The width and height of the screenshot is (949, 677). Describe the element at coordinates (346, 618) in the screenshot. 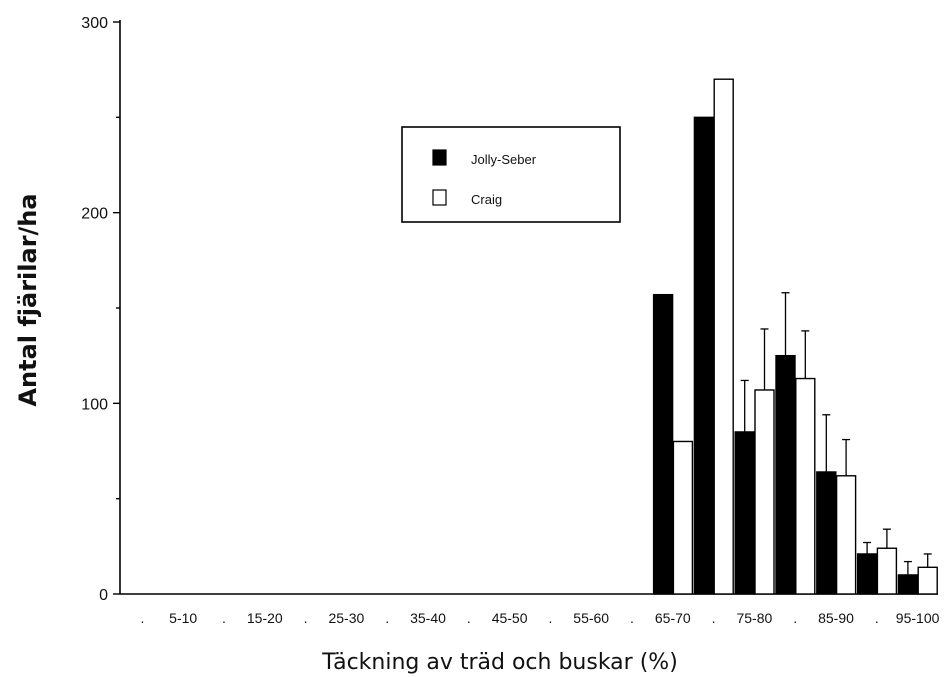

I see `x-tick-label: 25-30` at that location.